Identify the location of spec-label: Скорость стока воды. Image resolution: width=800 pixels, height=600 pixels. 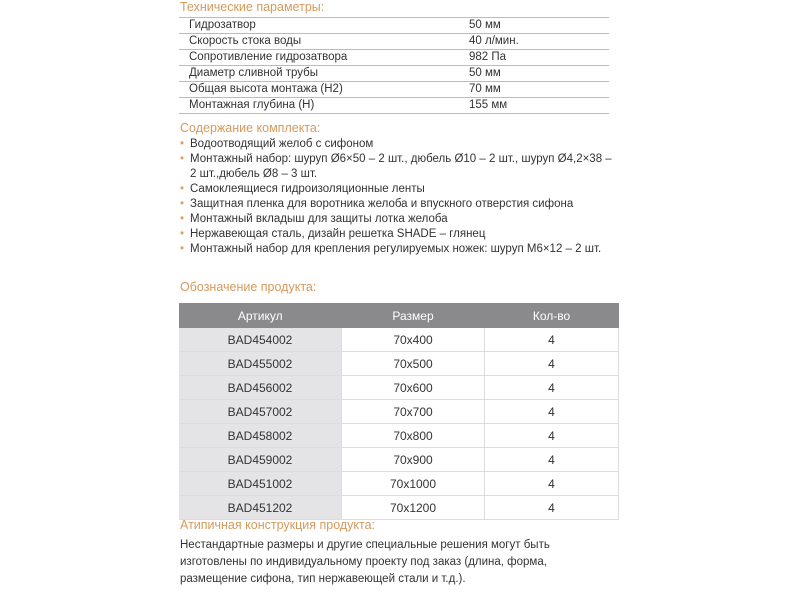
(324, 41).